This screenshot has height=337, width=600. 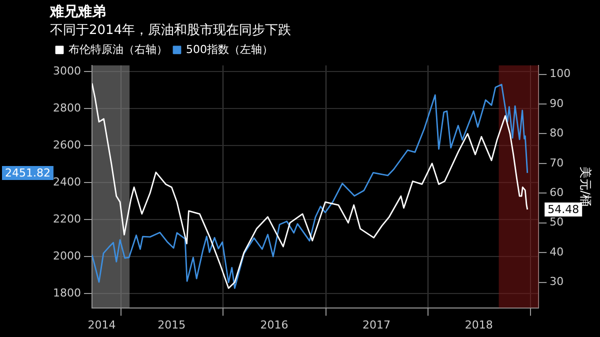 What do you see at coordinates (66, 293) in the screenshot?
I see `y-tick-label: 1800` at bounding box center [66, 293].